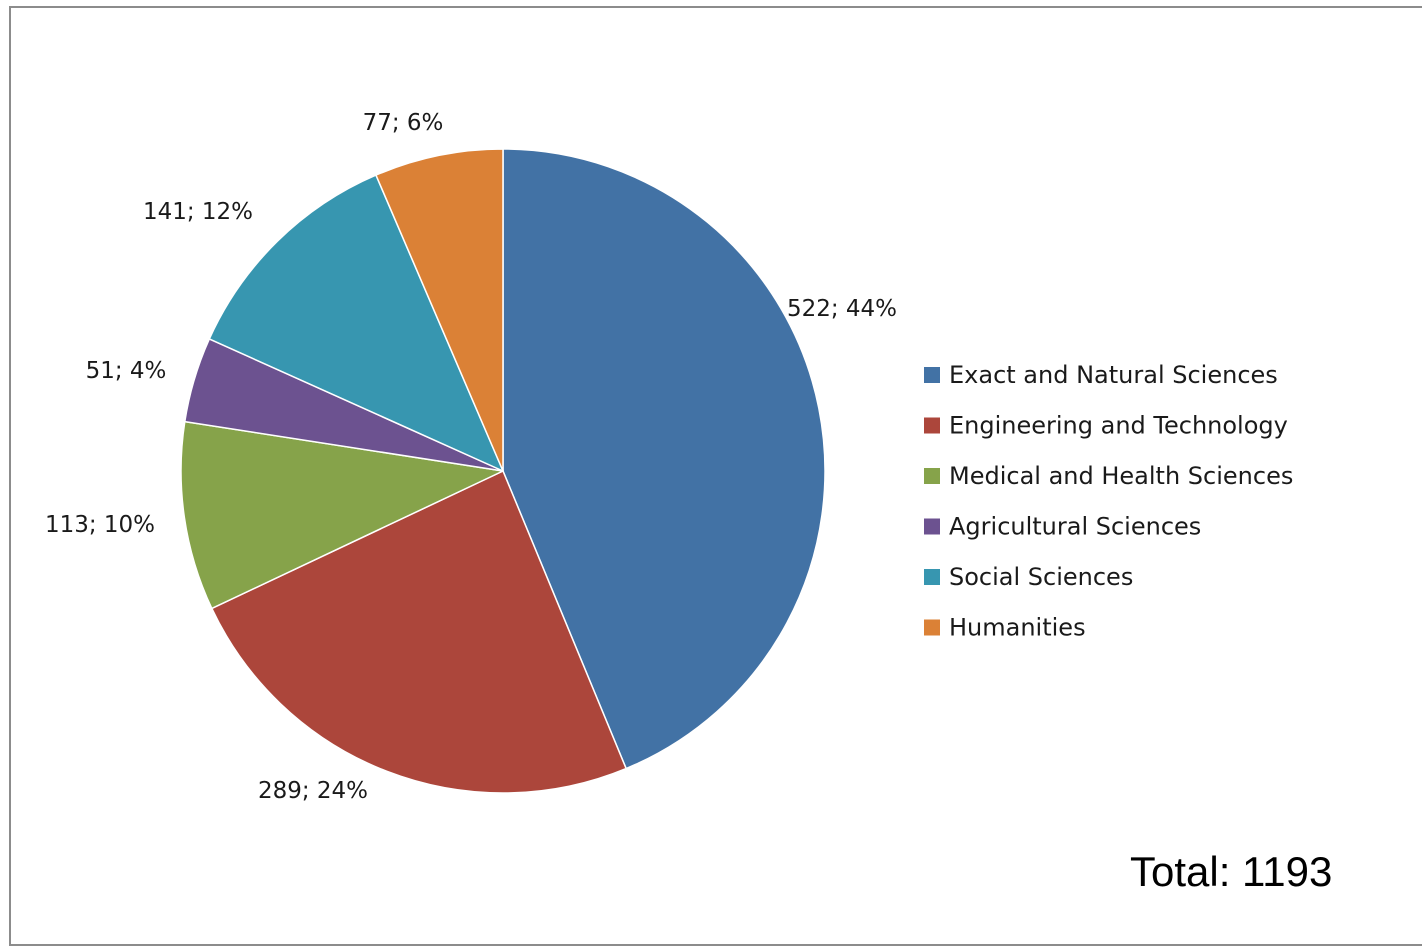  Describe the element at coordinates (1017, 628) in the screenshot. I see `legend-label-humanities: Humanities` at that location.